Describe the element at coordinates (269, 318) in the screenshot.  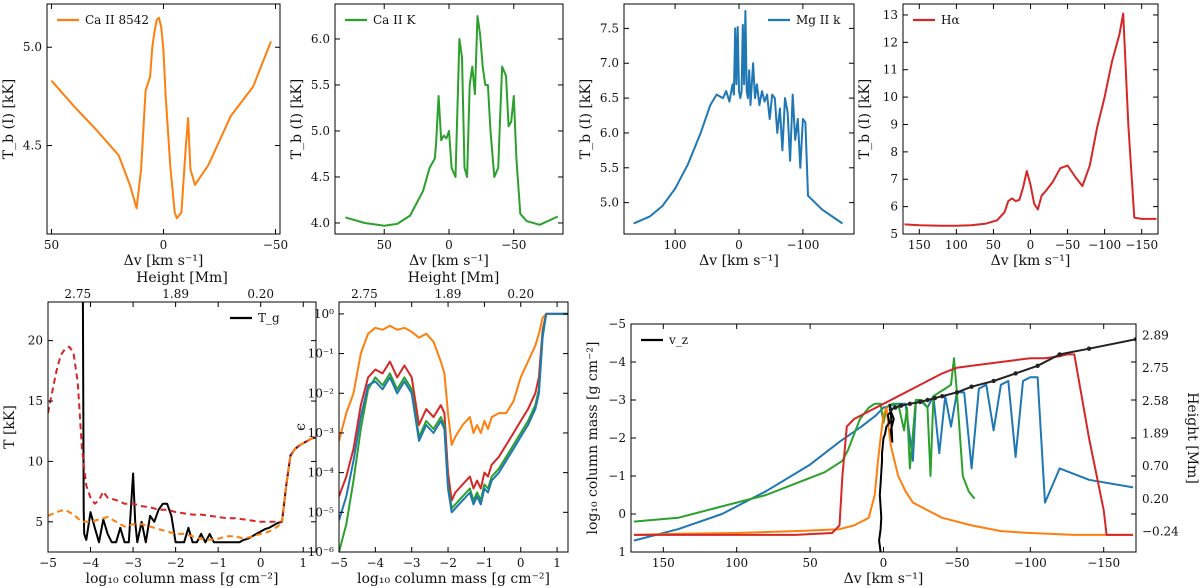
I see `p5-legend-label: T_g` at that location.